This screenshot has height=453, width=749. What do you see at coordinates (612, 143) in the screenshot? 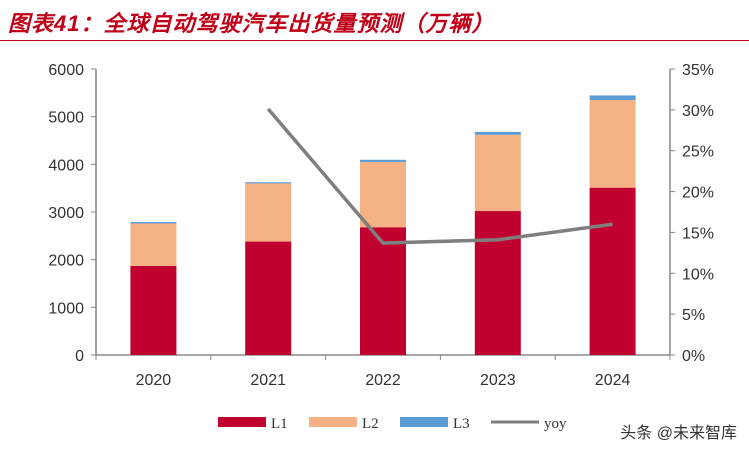
I see `bar-l2-2024` at bounding box center [612, 143].